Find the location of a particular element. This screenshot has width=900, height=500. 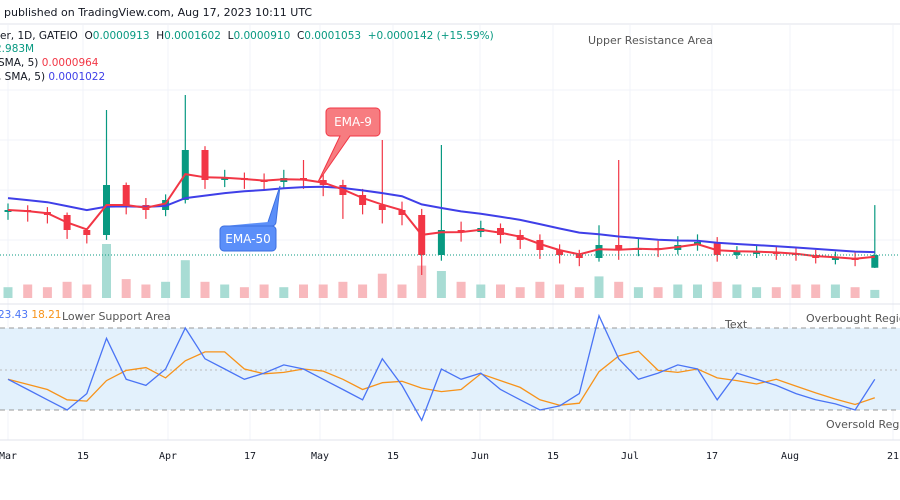

rsi-ma-value: 18.21 is located at coordinates (46, 315).